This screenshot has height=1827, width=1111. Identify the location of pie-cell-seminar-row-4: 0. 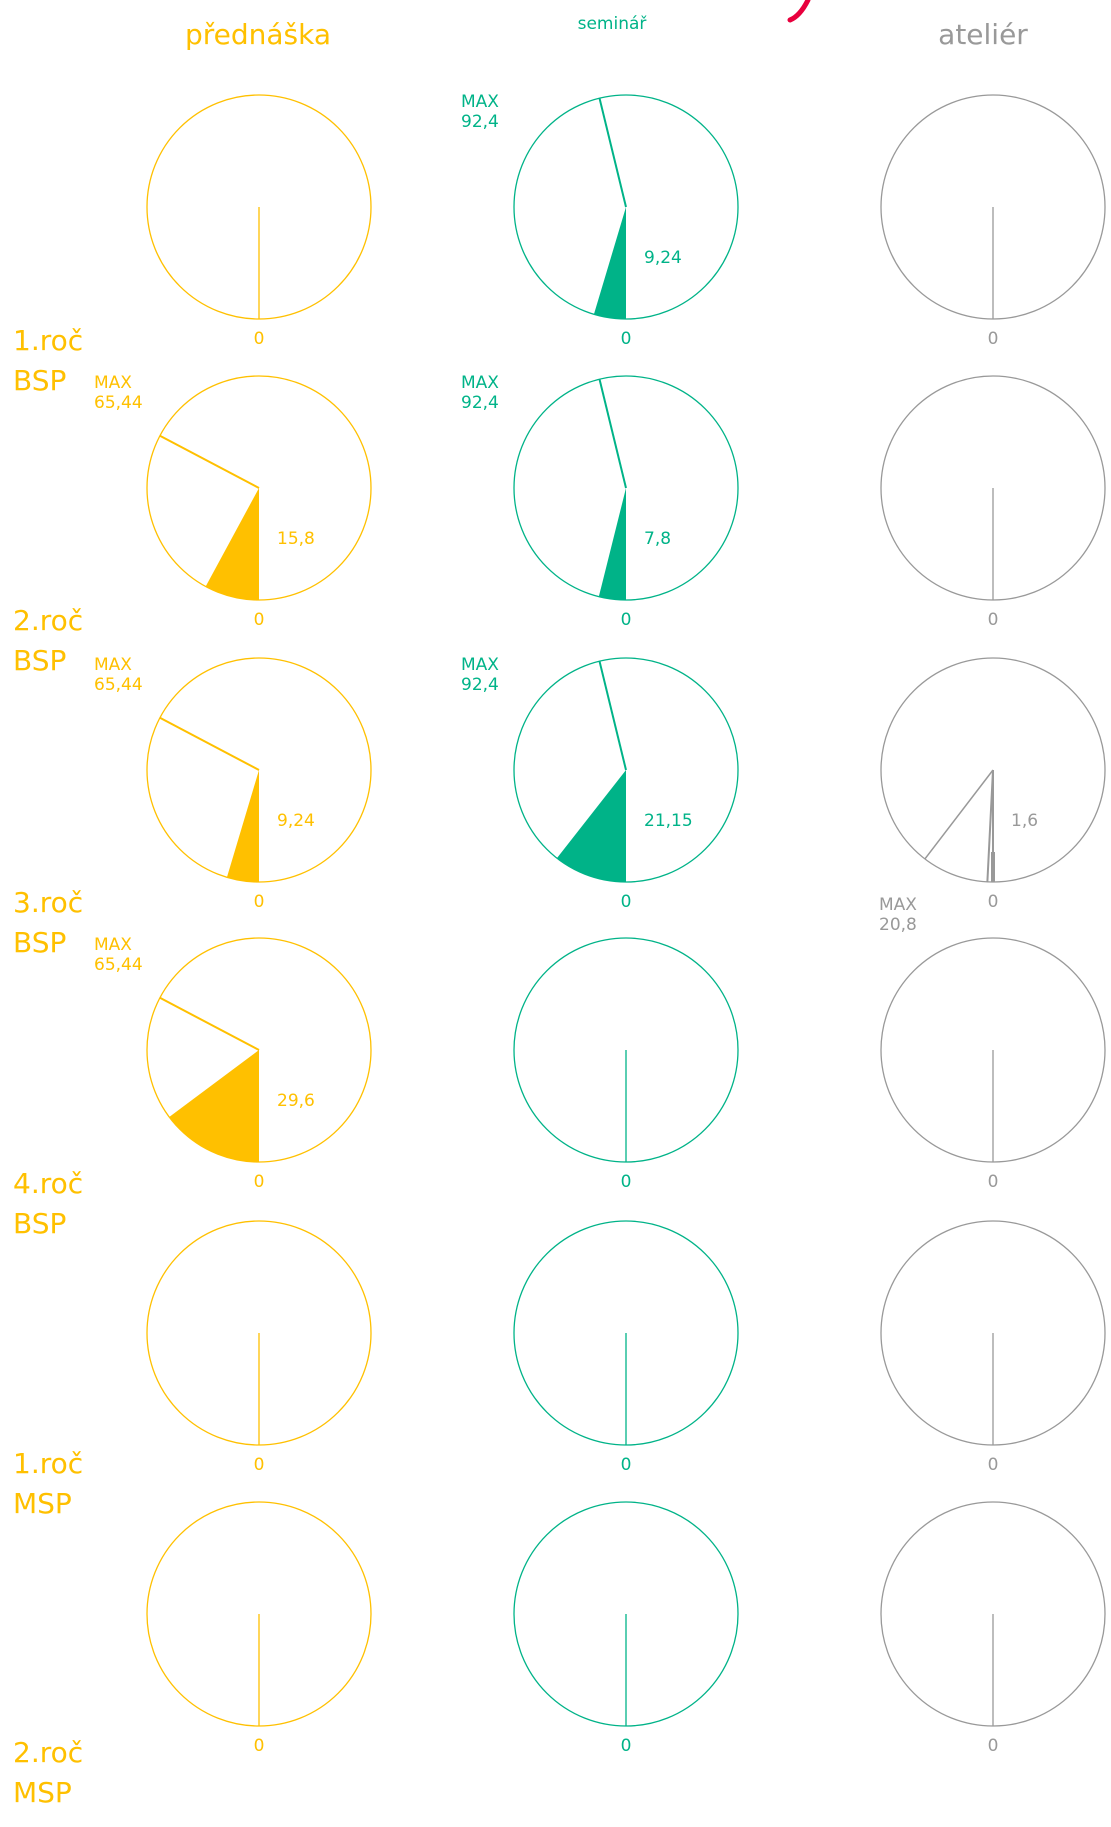
(626, 1064).